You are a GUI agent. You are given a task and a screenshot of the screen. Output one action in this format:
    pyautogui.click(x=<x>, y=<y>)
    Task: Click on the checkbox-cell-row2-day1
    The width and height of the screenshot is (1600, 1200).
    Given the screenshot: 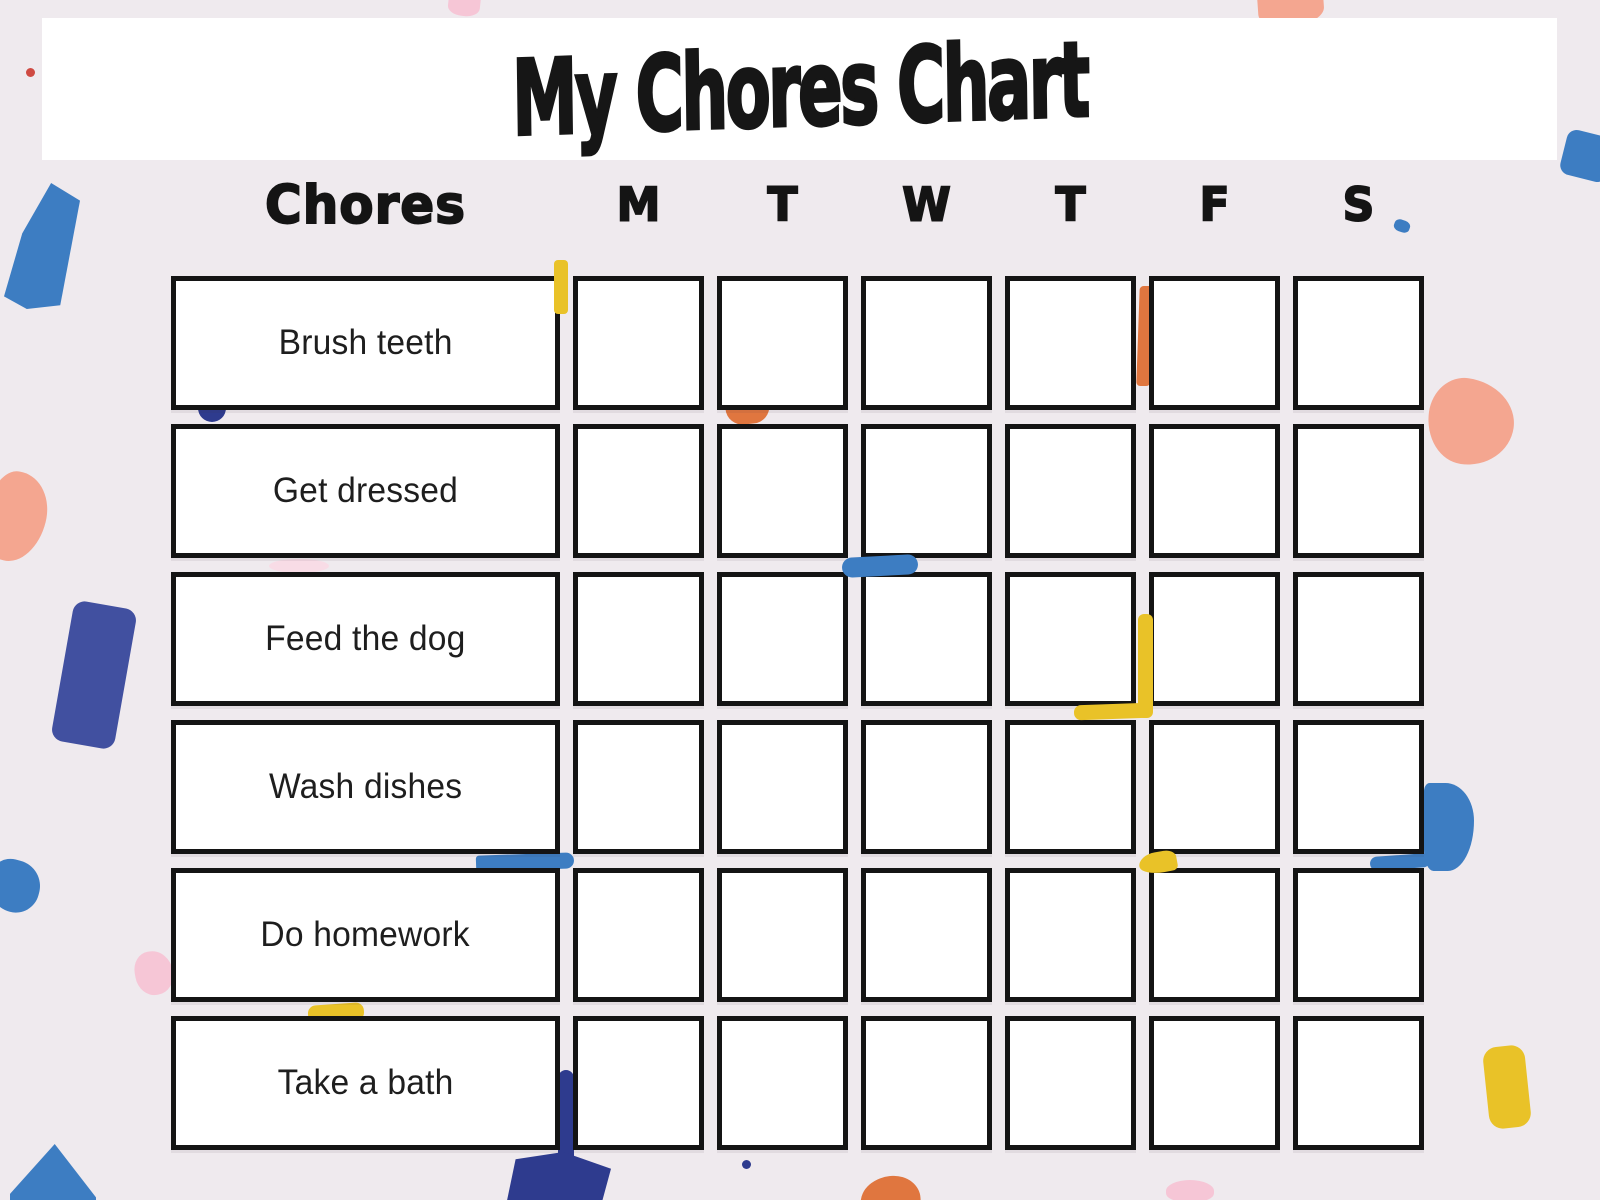 What is the action you would take?
    pyautogui.click(x=638, y=491)
    